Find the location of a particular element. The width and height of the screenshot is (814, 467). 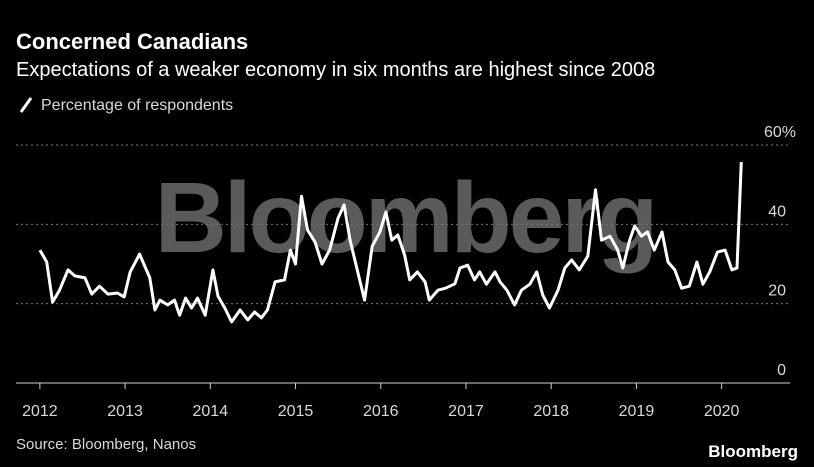

y-tick-label: 40 is located at coordinates (777, 211).